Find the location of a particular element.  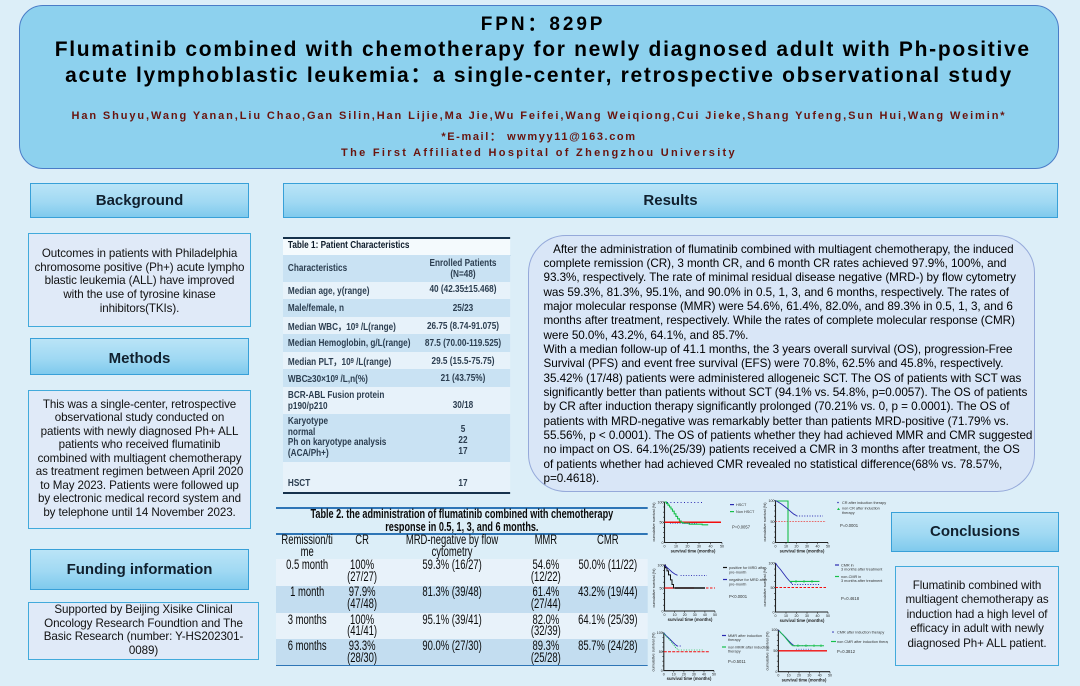

svg-text: CMR after induction therapy is located at coordinates (860, 632).